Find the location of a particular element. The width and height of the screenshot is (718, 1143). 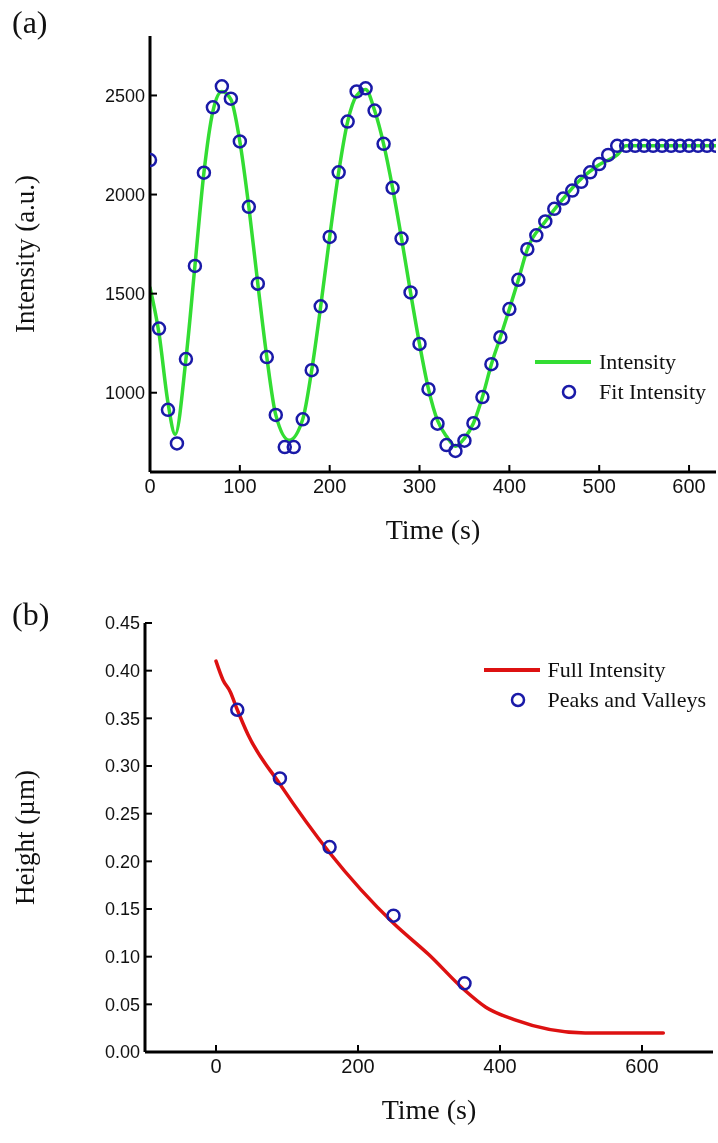

text: (a) is located at coordinates (30, 22).